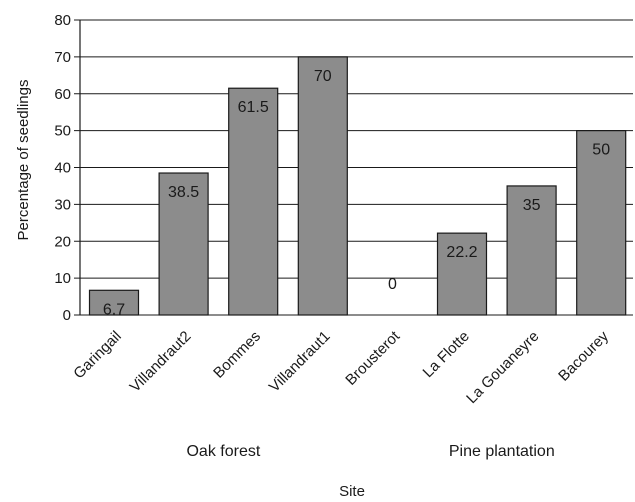  Describe the element at coordinates (97, 355) in the screenshot. I see `x-tick-label: Garingail` at that location.